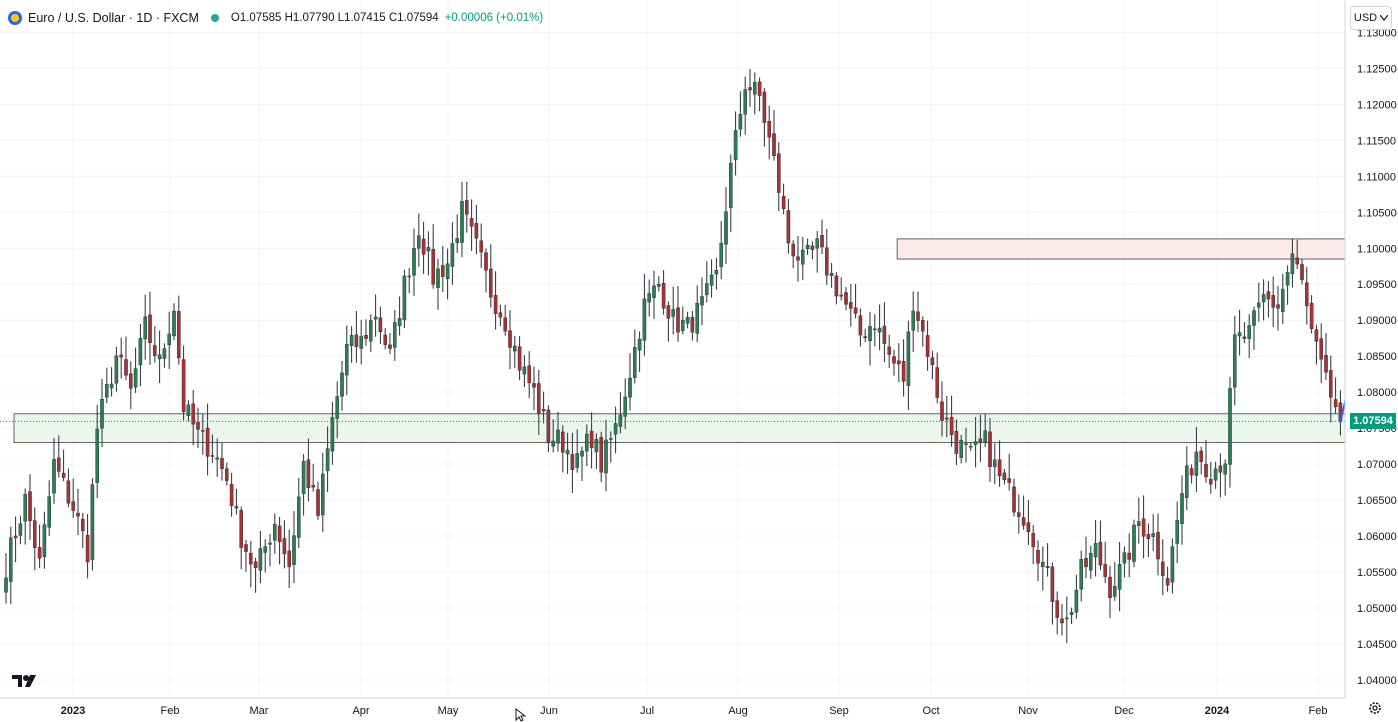 The height and width of the screenshot is (722, 1398). What do you see at coordinates (1377, 105) in the screenshot?
I see `y-tick-label: 1.12000` at bounding box center [1377, 105].